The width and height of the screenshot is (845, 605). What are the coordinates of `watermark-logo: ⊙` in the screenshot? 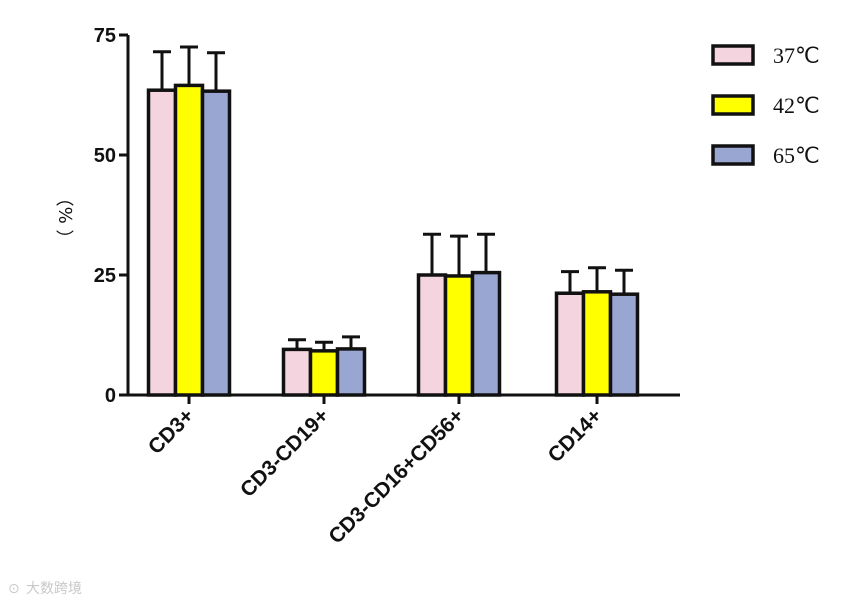 It's located at (14, 589).